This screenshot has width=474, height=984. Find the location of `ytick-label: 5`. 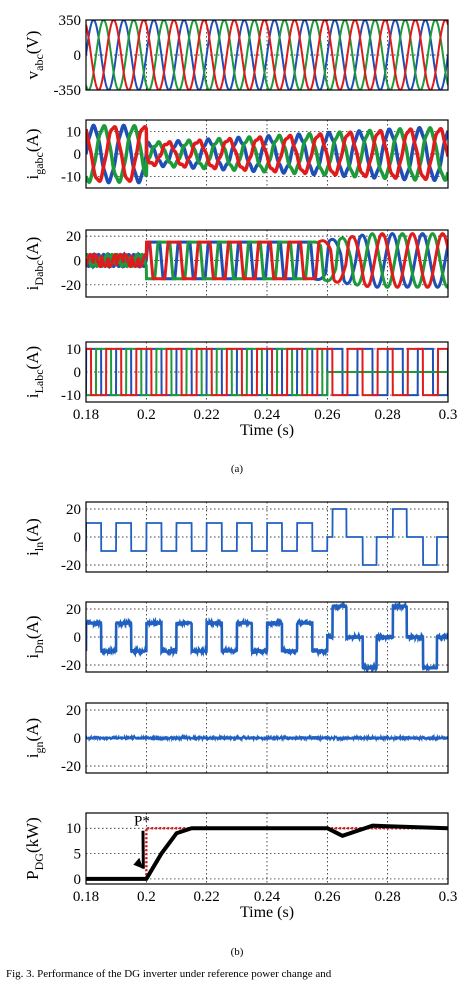

ytick-label: 5 is located at coordinates (78, 855).